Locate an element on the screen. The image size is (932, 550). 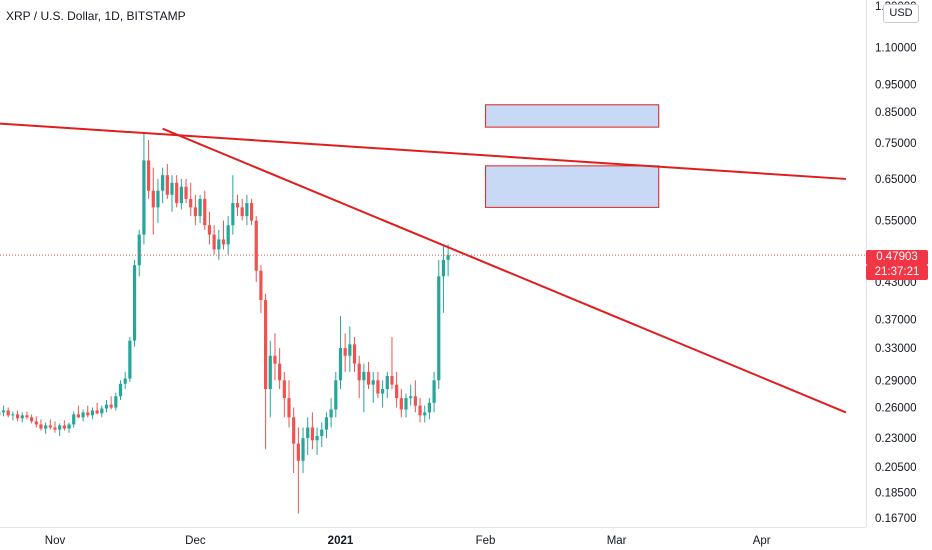
currency-button: USD is located at coordinates (901, 13).